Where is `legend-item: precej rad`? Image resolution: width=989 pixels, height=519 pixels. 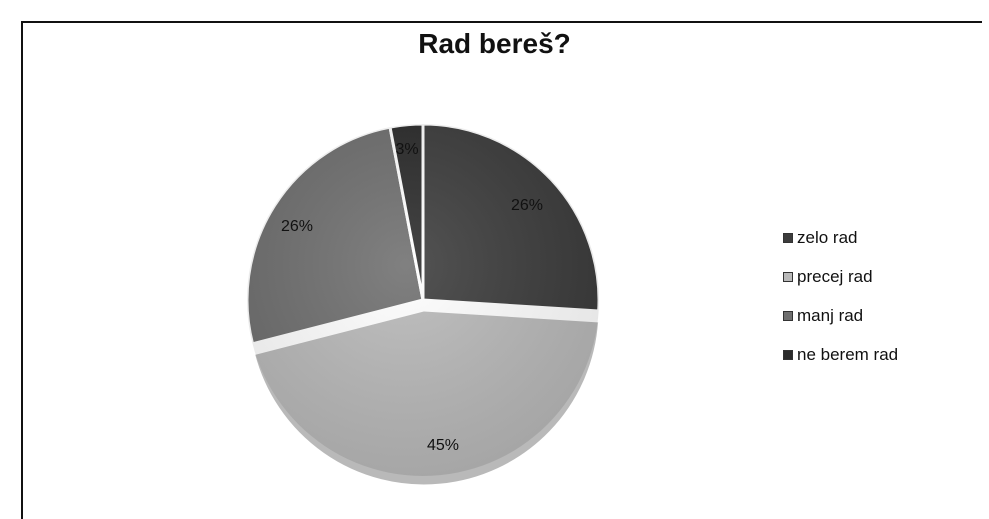 legend-item: precej rad is located at coordinates (873, 277).